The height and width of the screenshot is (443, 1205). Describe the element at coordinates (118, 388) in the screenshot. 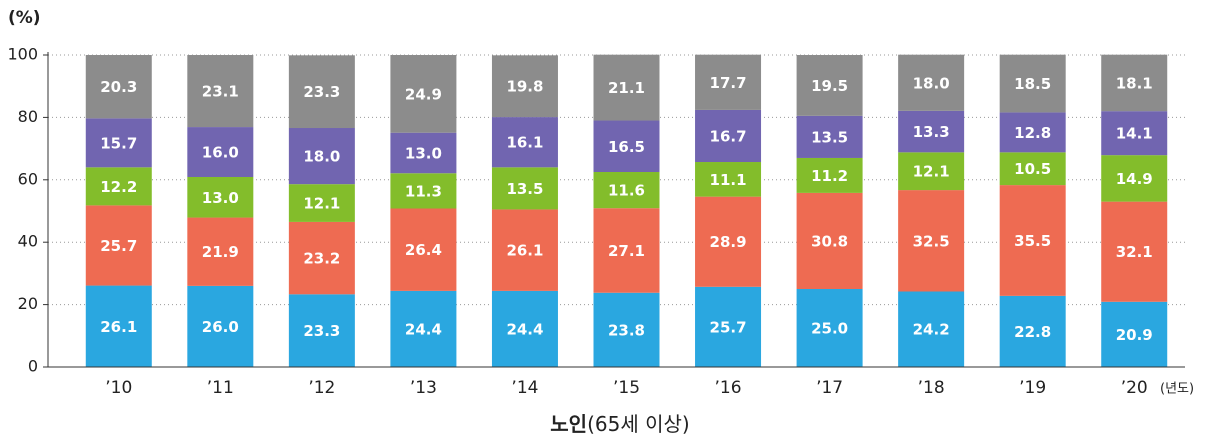

I see `x-tick-label: ’10` at that location.